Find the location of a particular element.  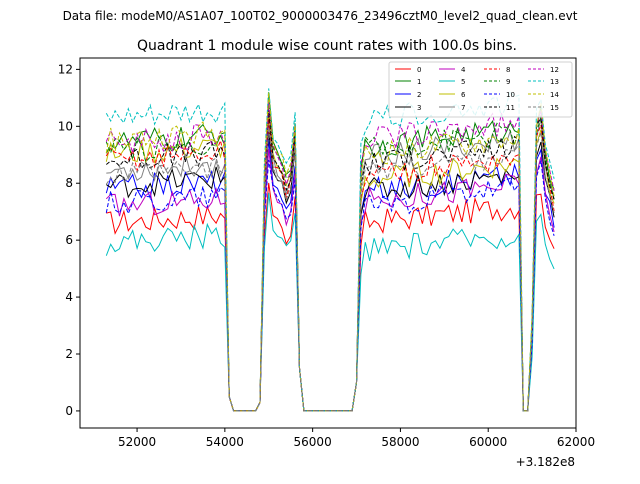

x-offset-label: +3.182e8 is located at coordinates (545, 462).